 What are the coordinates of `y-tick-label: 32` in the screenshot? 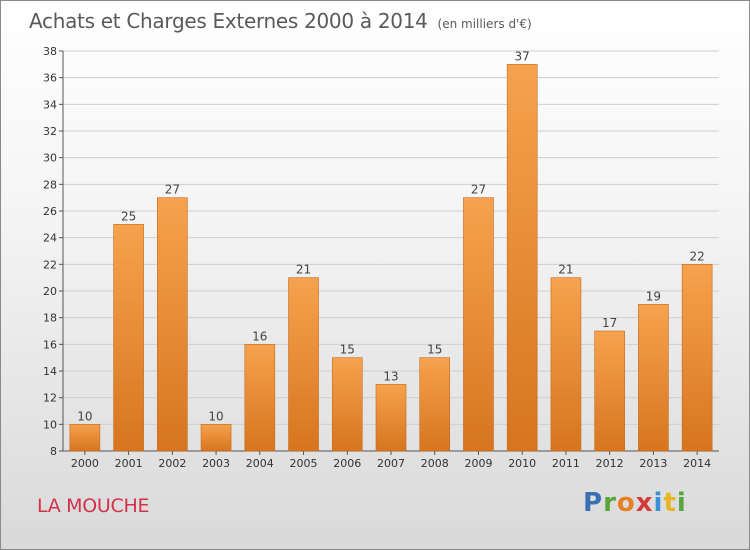 It's located at (50, 131).